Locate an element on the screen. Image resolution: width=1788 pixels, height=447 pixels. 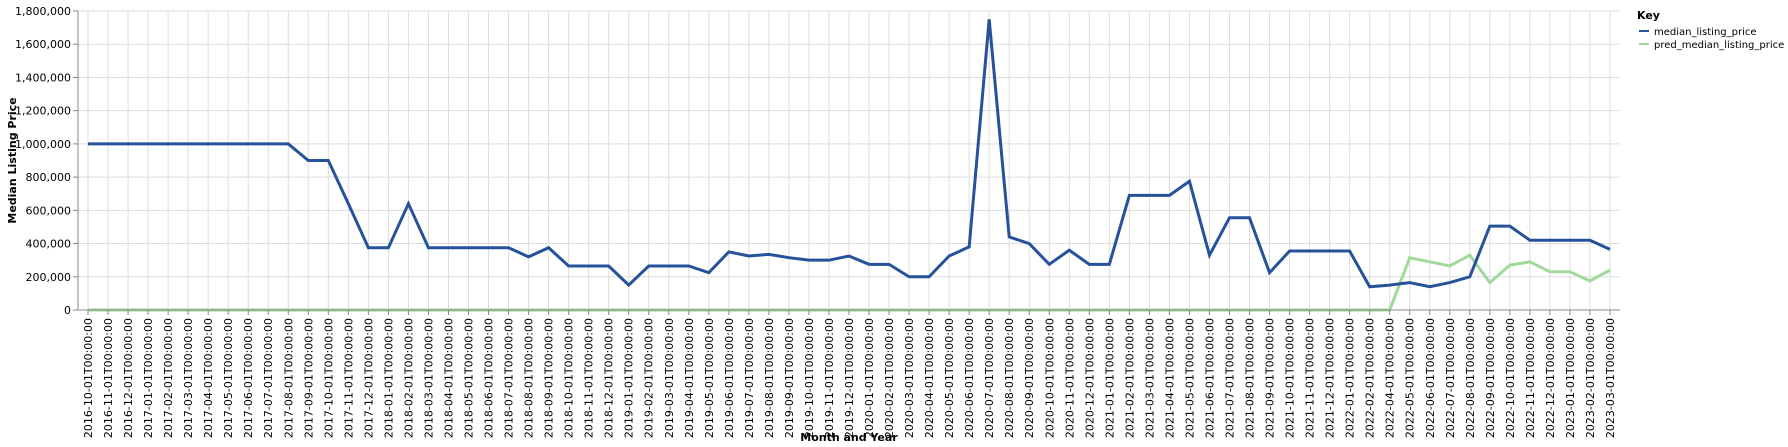
x-axis-title: Month and Year is located at coordinates (849, 437).